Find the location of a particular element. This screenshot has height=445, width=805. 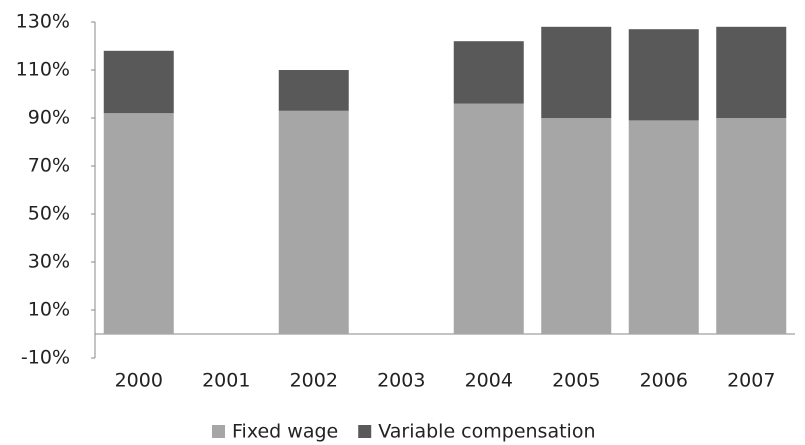

y-tick-label: 110% is located at coordinates (43, 70).